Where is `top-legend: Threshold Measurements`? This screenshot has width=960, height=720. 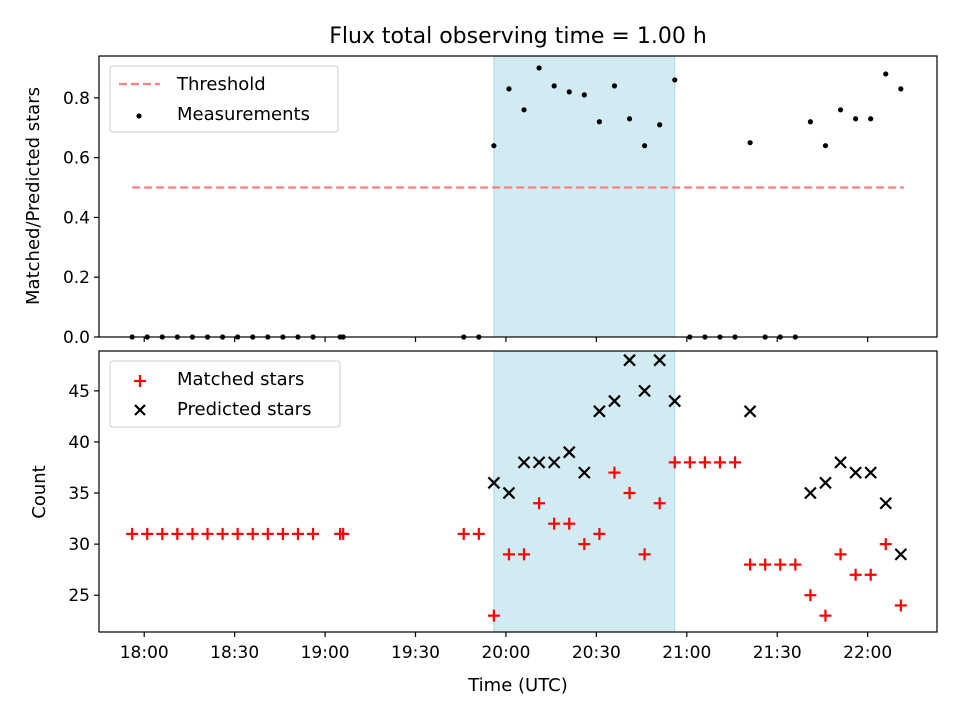 top-legend: Threshold Measurements is located at coordinates (224, 99).